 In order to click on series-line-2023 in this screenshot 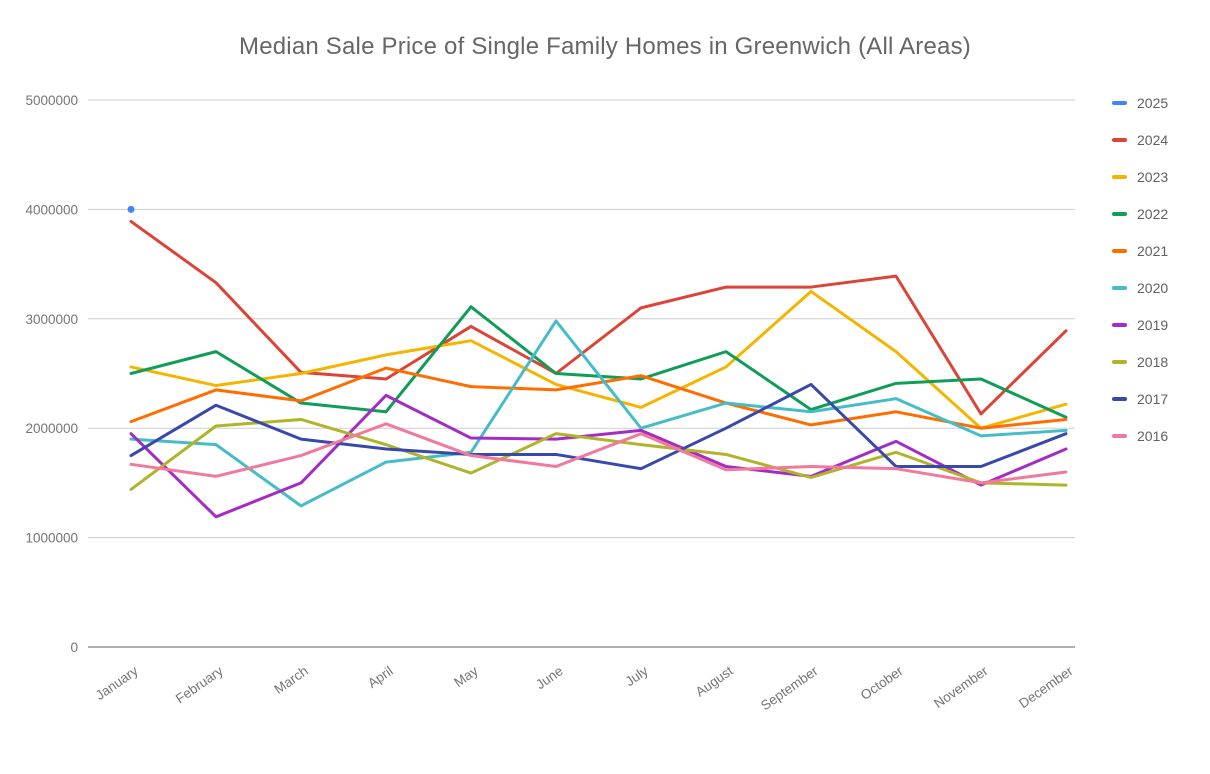, I will do `click(598, 359)`.